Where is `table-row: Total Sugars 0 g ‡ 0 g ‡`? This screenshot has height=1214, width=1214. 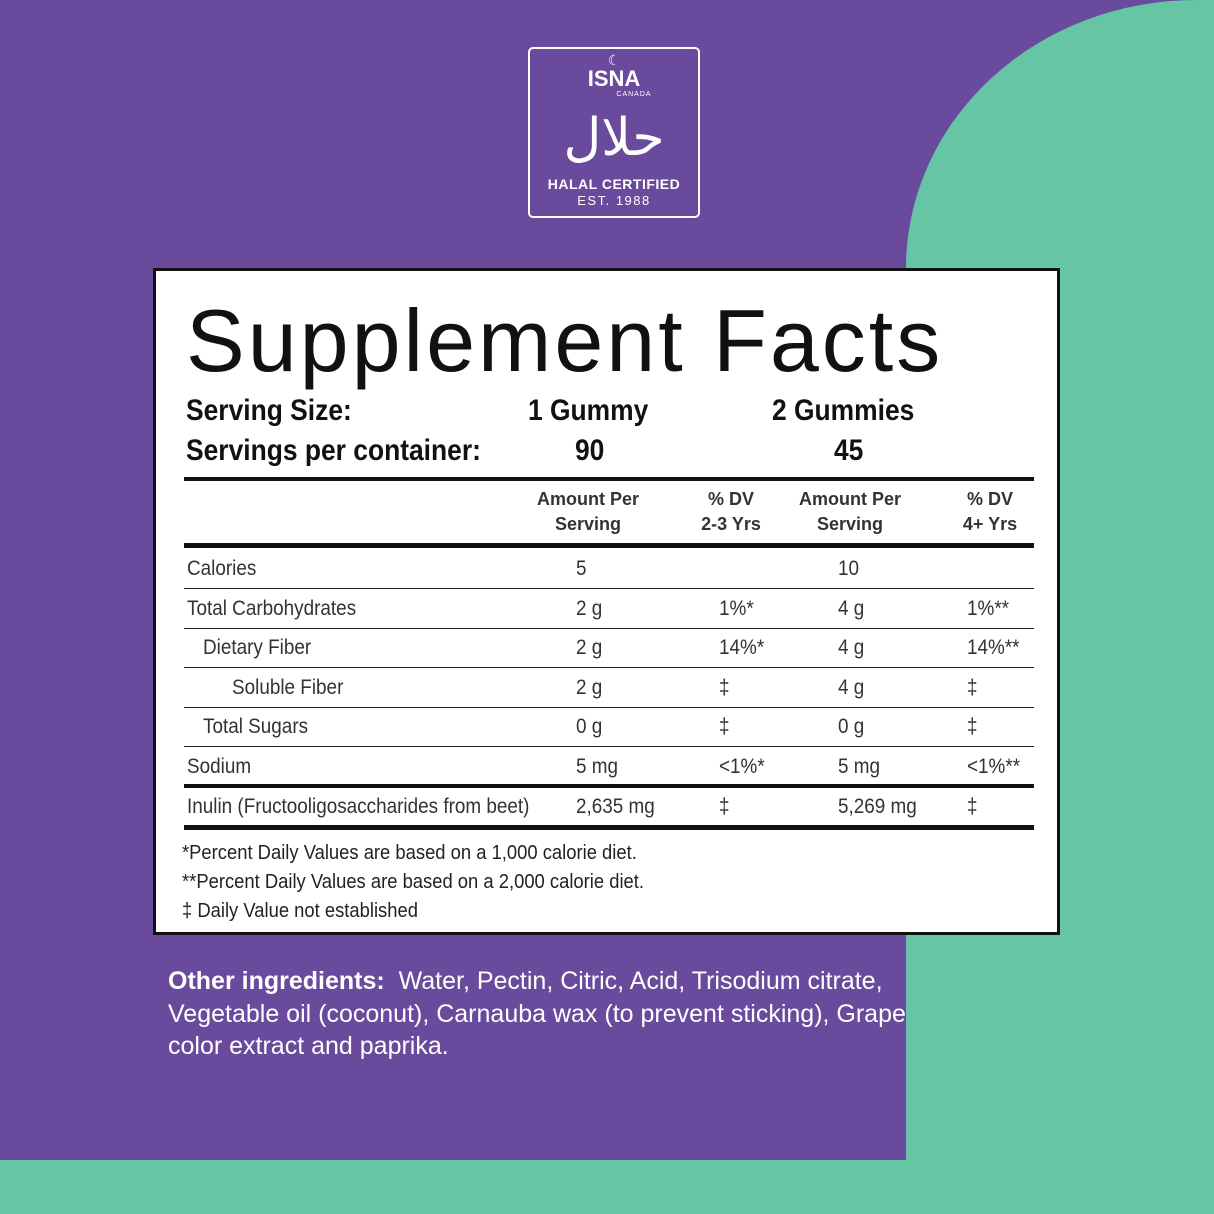 table-row: Total Sugars 0 g ‡ 0 g ‡ is located at coordinates (609, 727).